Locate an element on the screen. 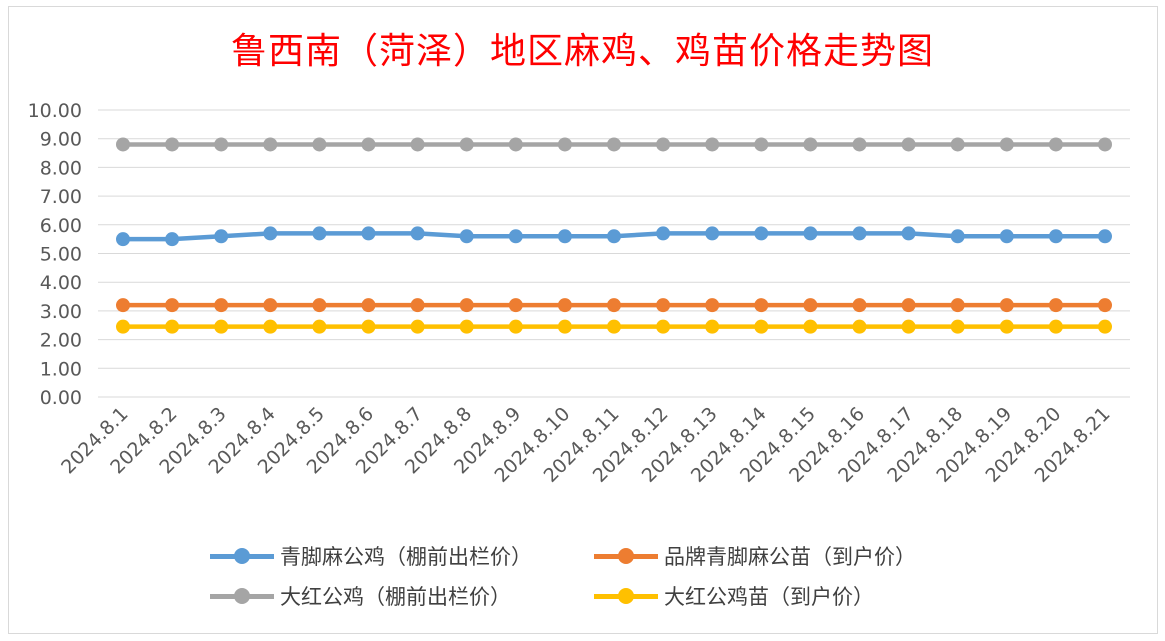 The width and height of the screenshot is (1165, 641). legend-label-series-4: 大红公鸡苗（到户价） is located at coordinates (769, 597).